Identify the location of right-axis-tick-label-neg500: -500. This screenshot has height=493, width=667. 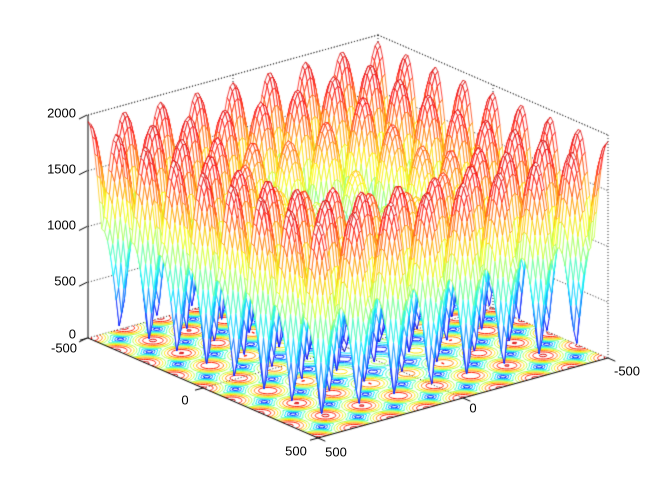
(627, 371).